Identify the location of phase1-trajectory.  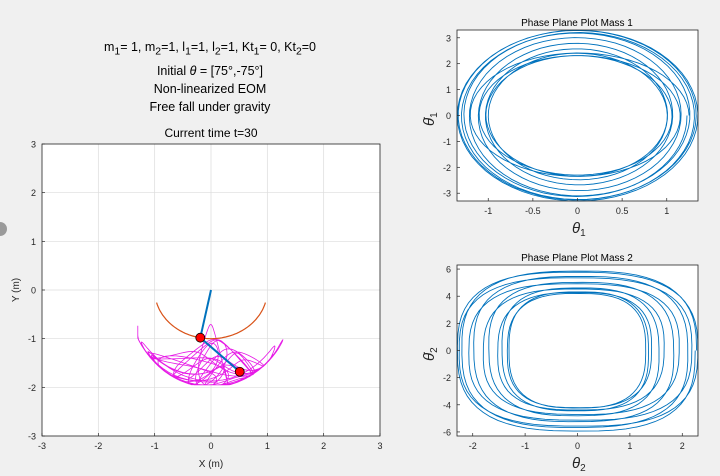
(577, 115).